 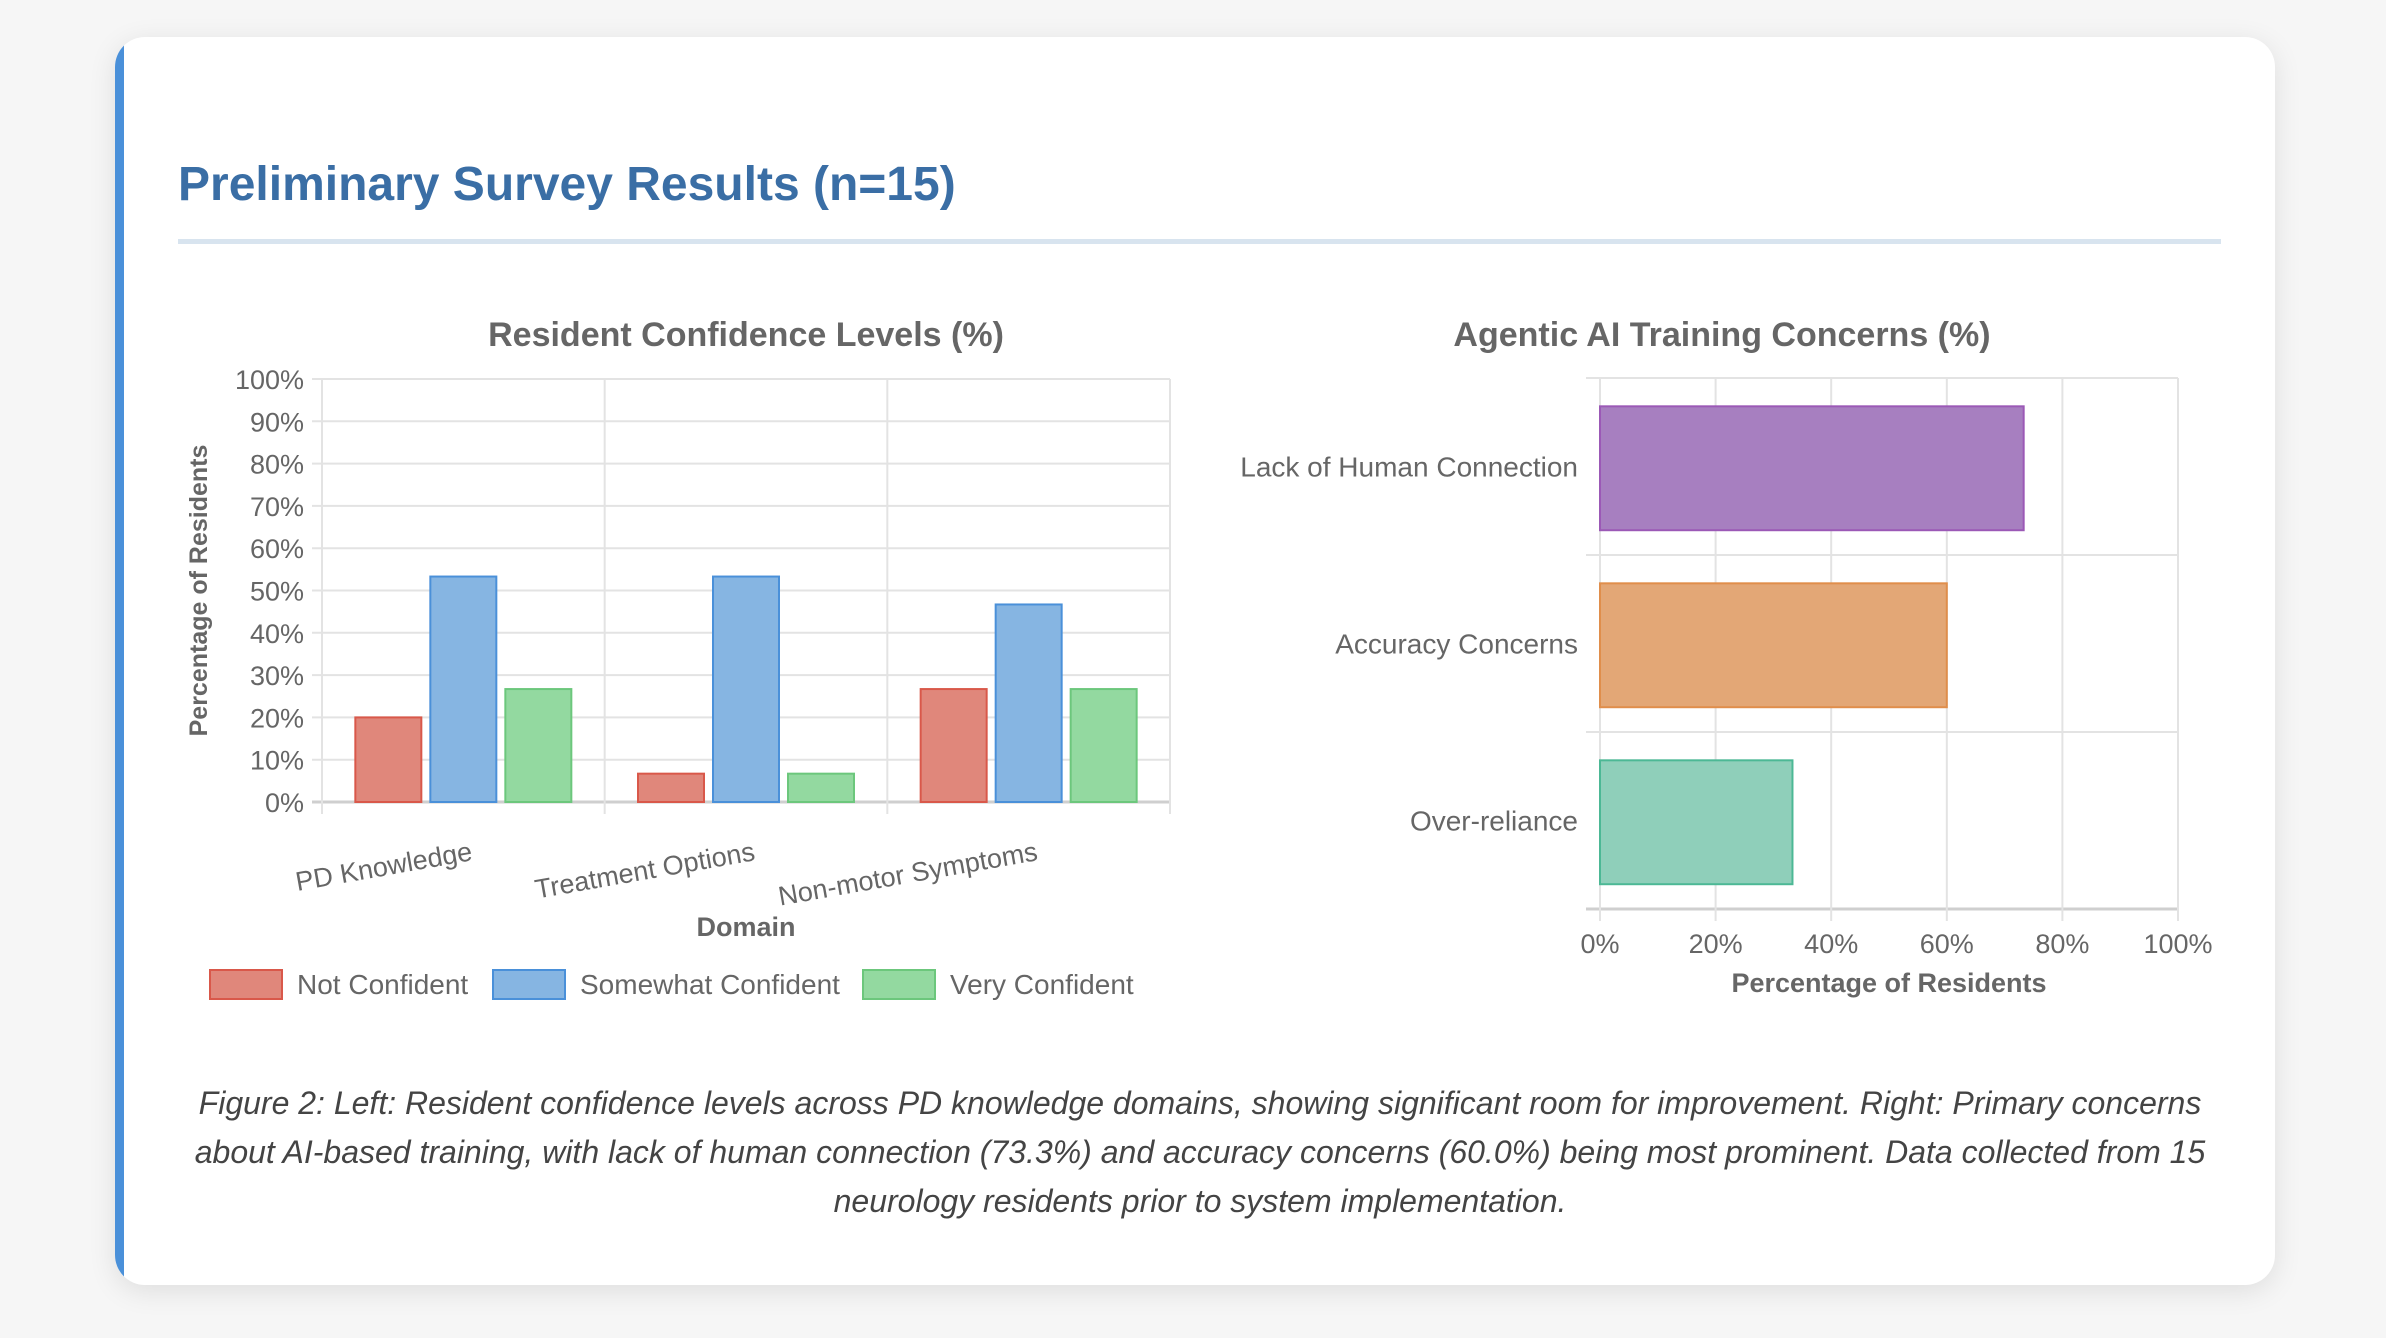 I want to click on y-tick-label: 80%, so click(x=277, y=465).